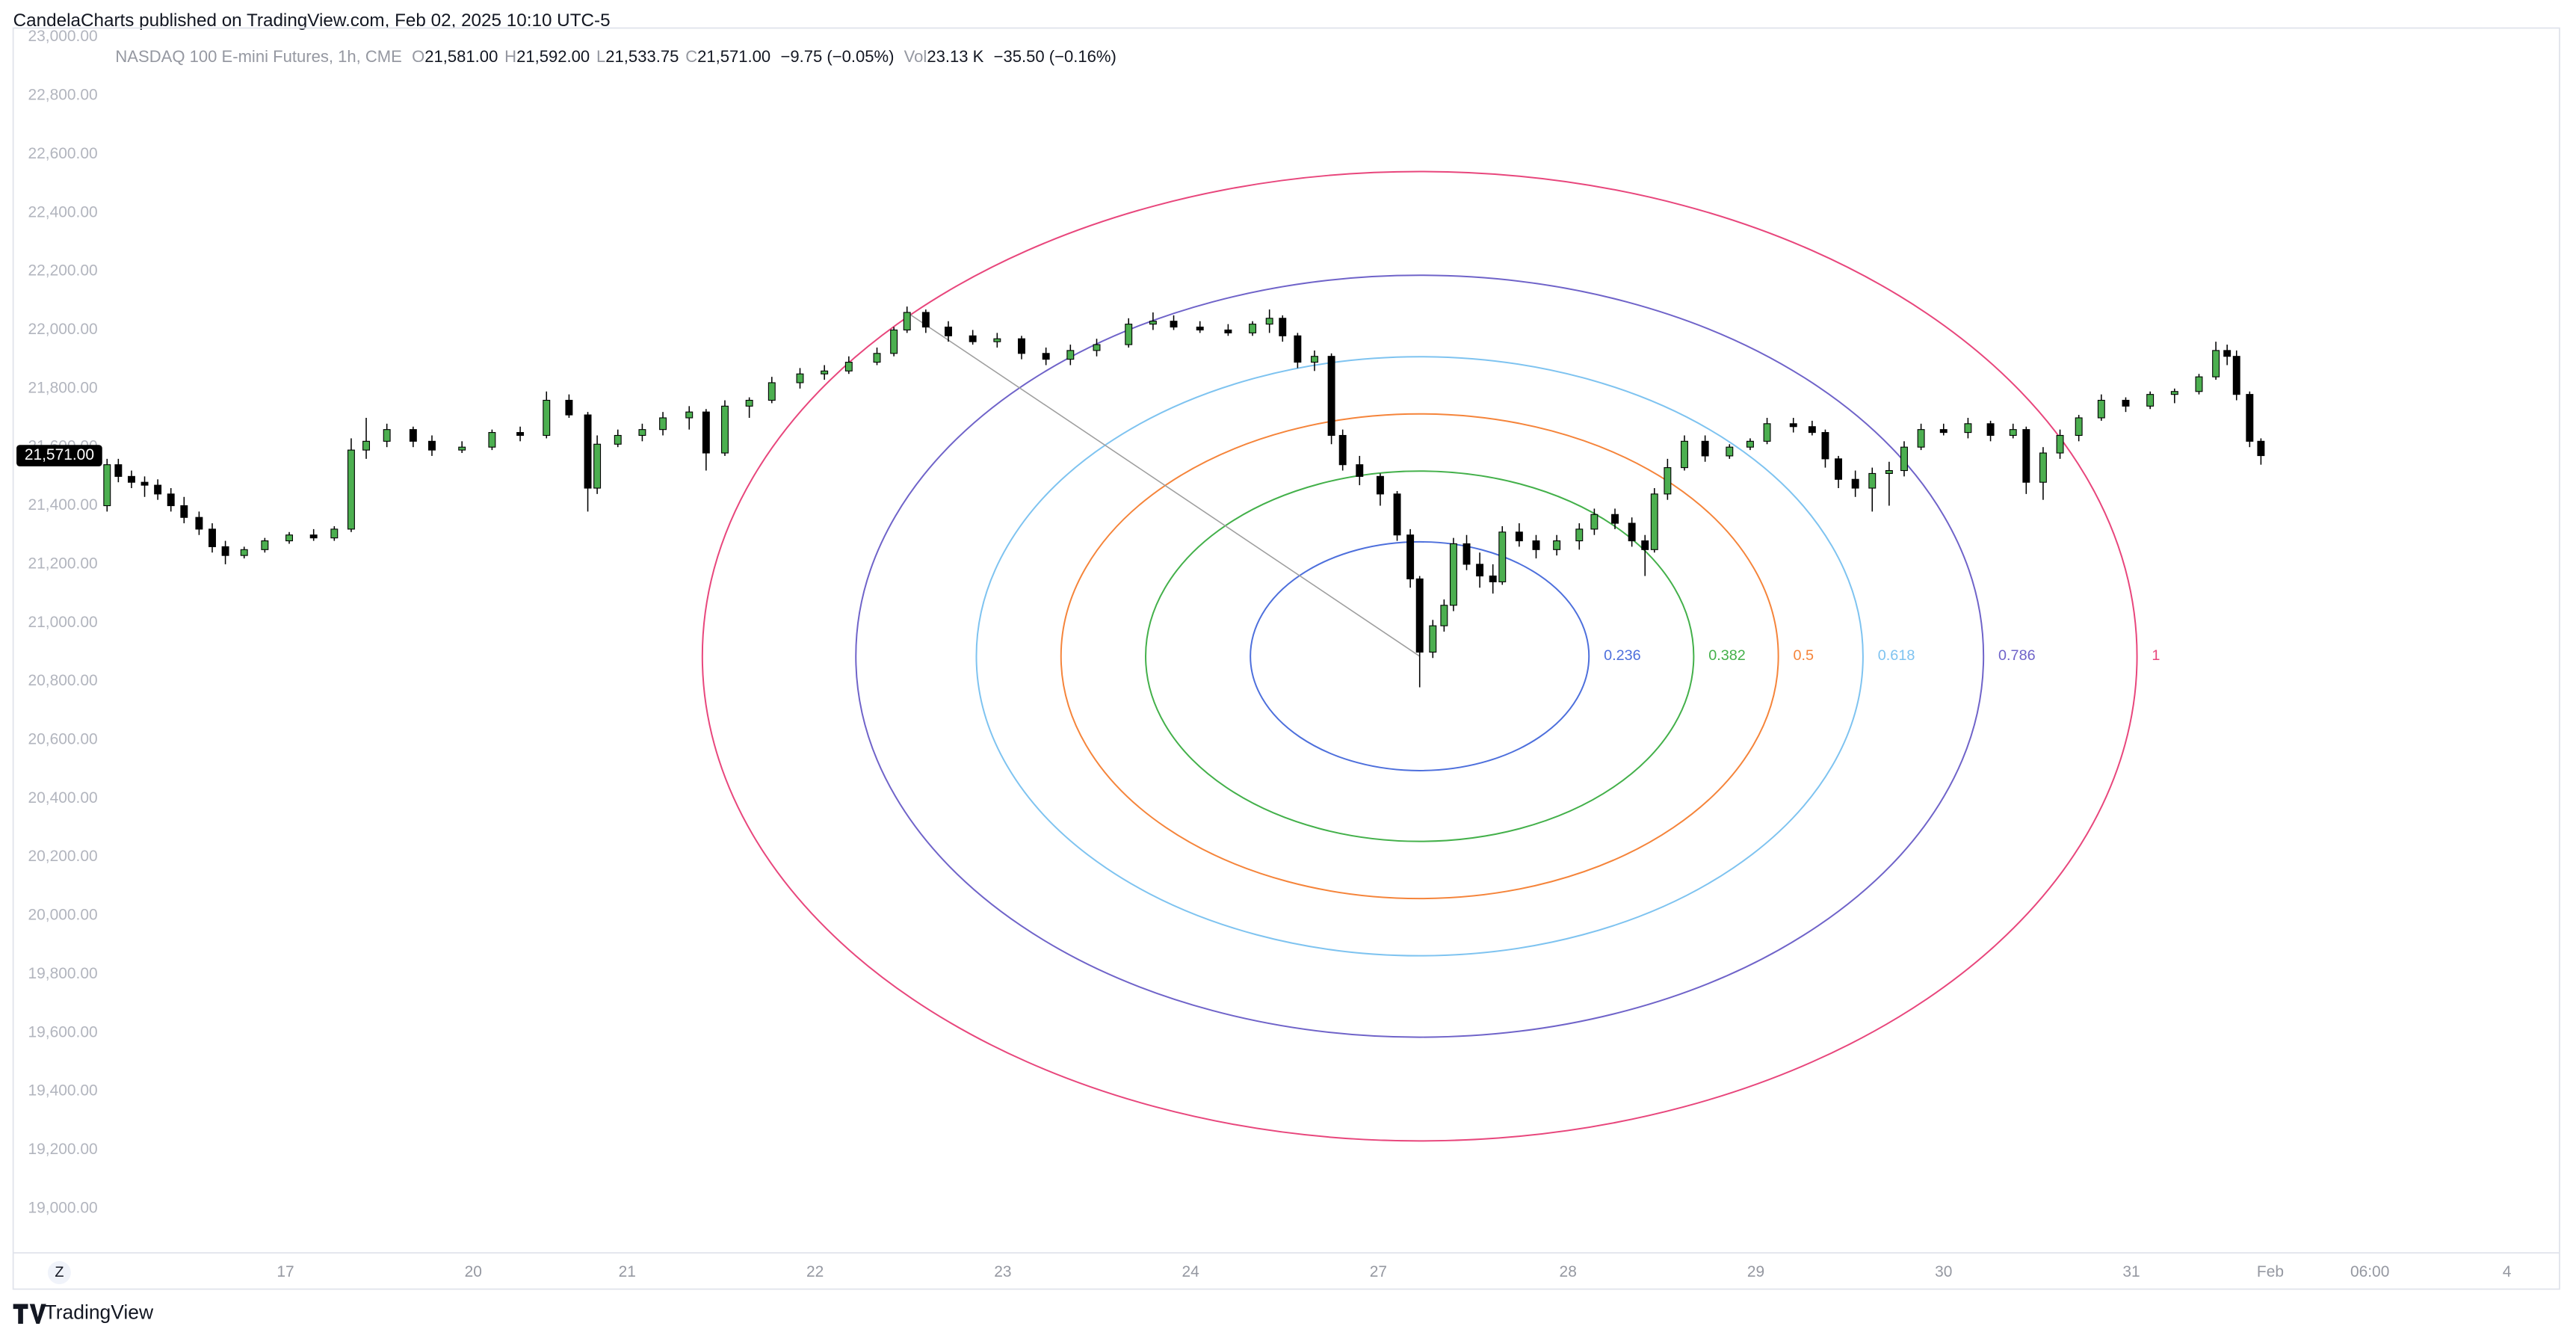  What do you see at coordinates (461, 56) in the screenshot?
I see `open: 21,581.00` at bounding box center [461, 56].